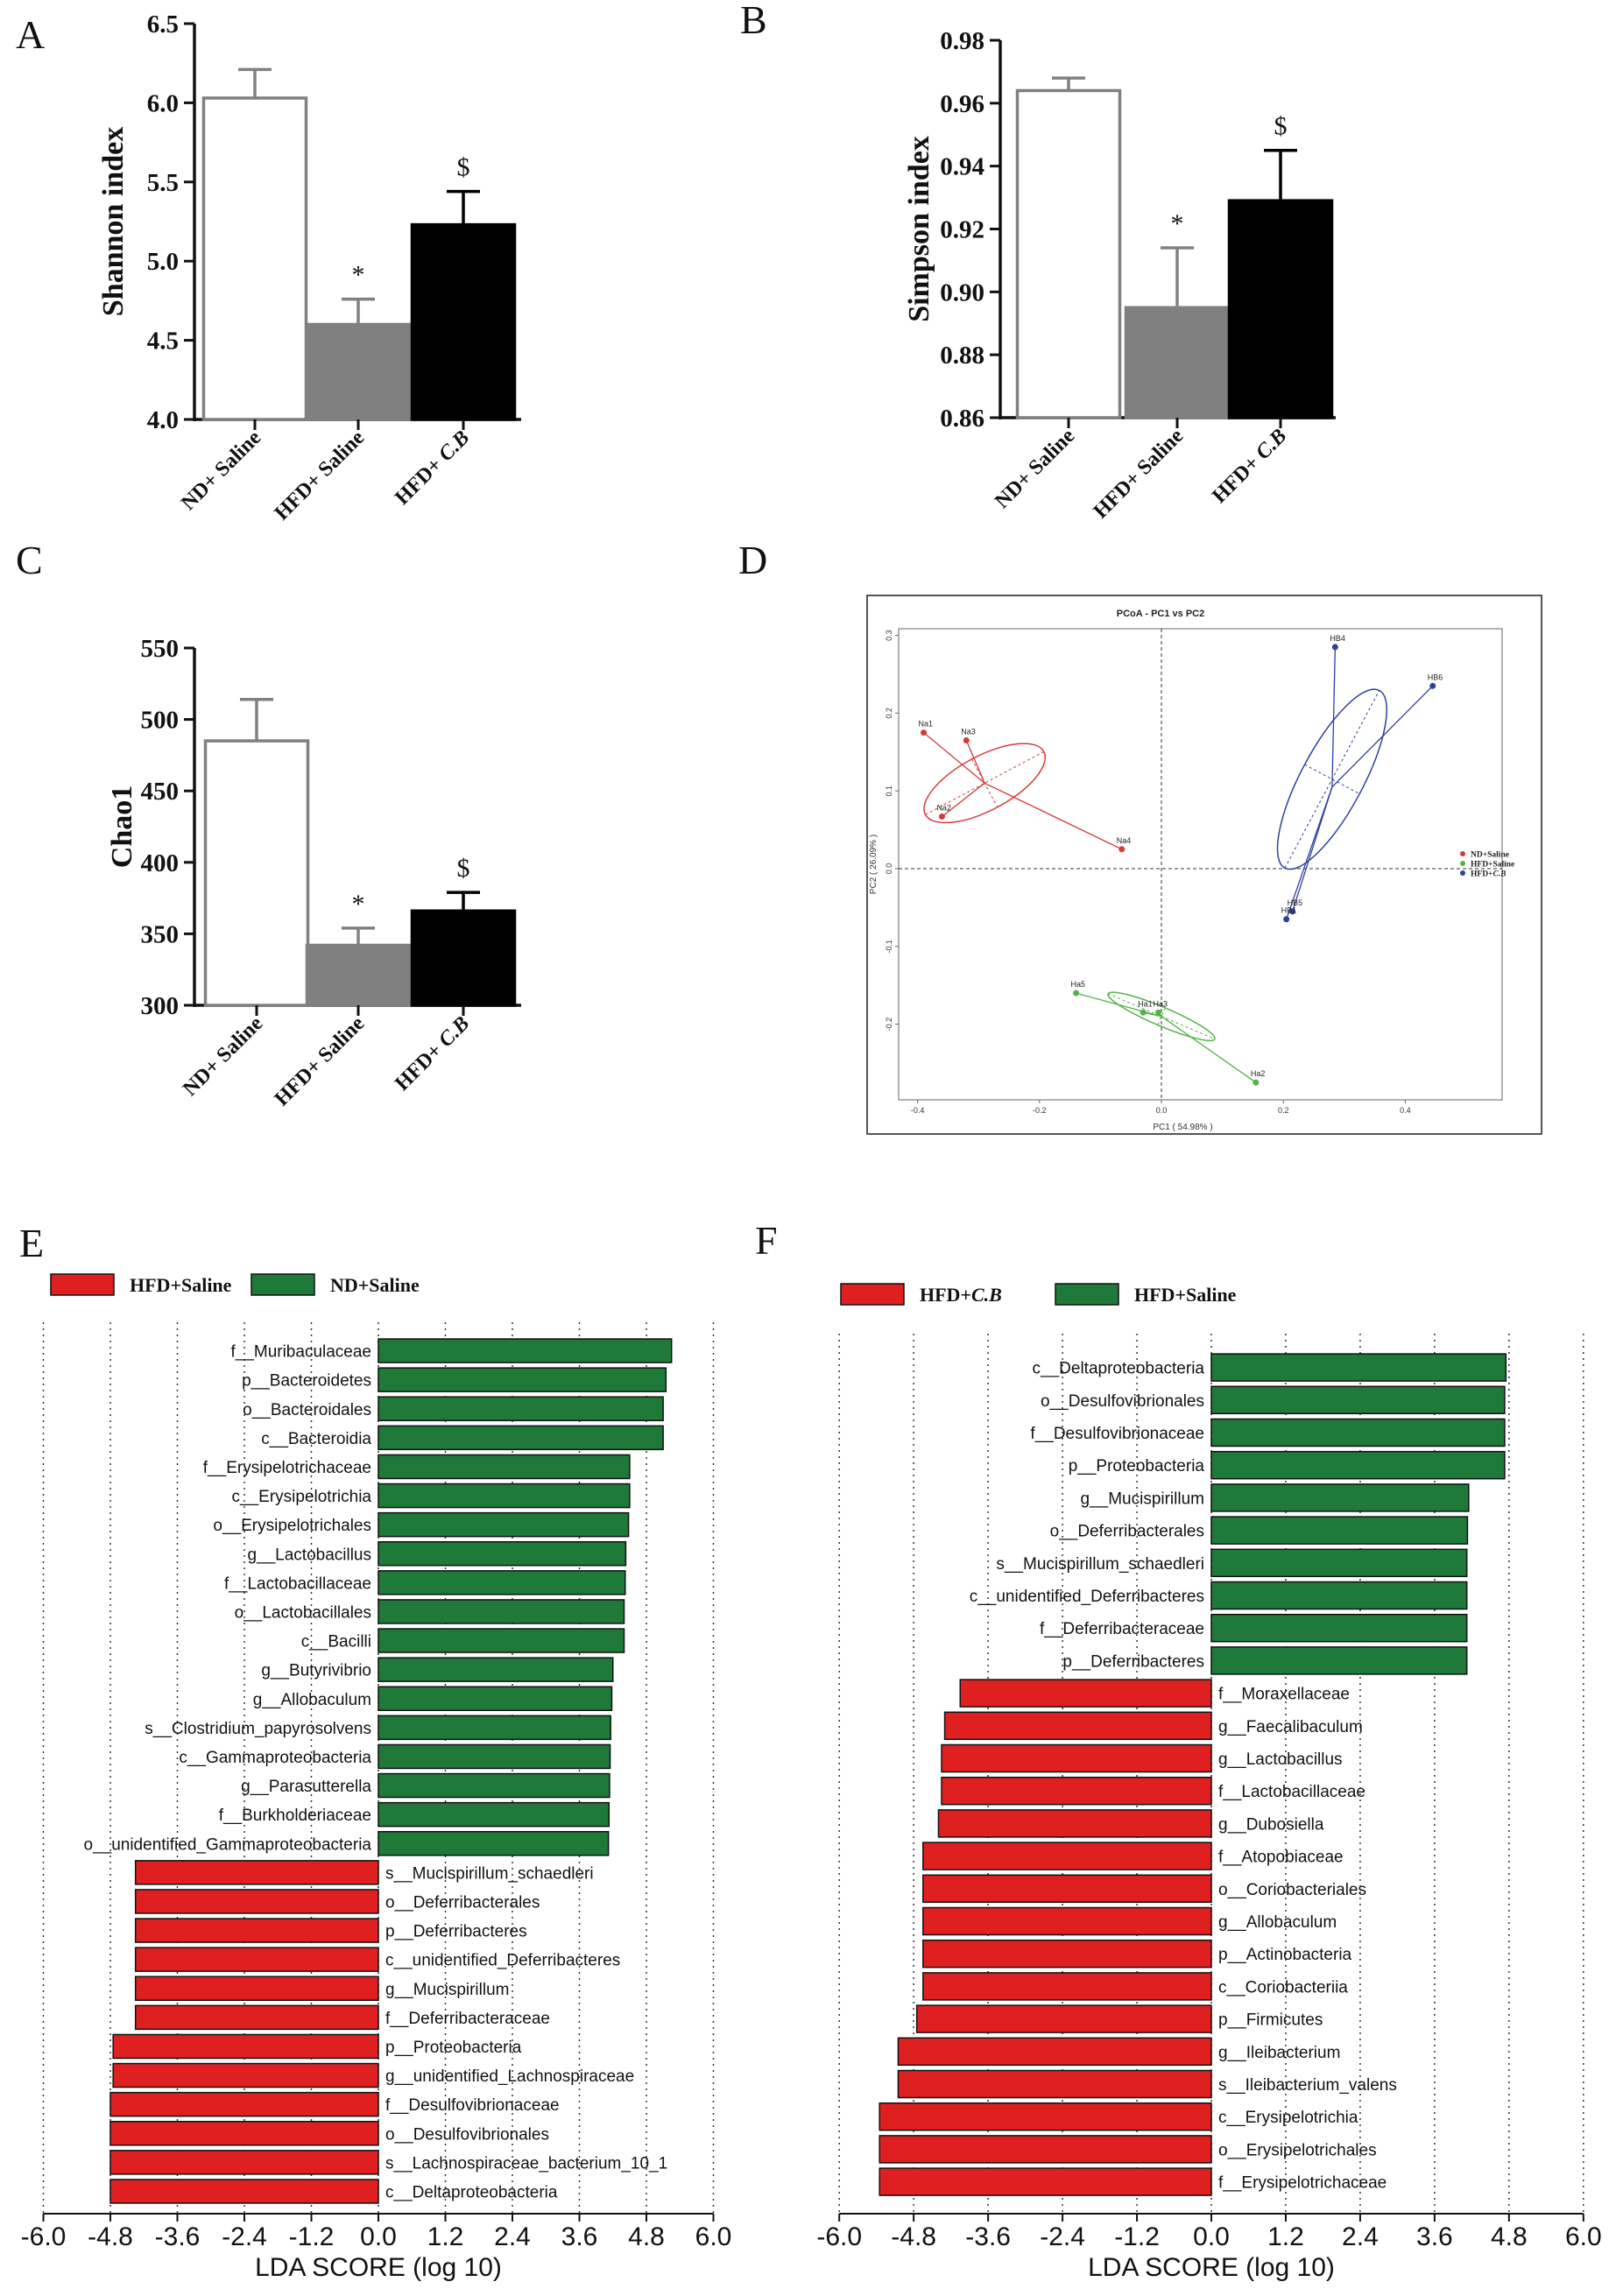 The height and width of the screenshot is (2296, 1616). Describe the element at coordinates (962, 230) in the screenshot. I see `y-tick-label: 0.92` at that location.